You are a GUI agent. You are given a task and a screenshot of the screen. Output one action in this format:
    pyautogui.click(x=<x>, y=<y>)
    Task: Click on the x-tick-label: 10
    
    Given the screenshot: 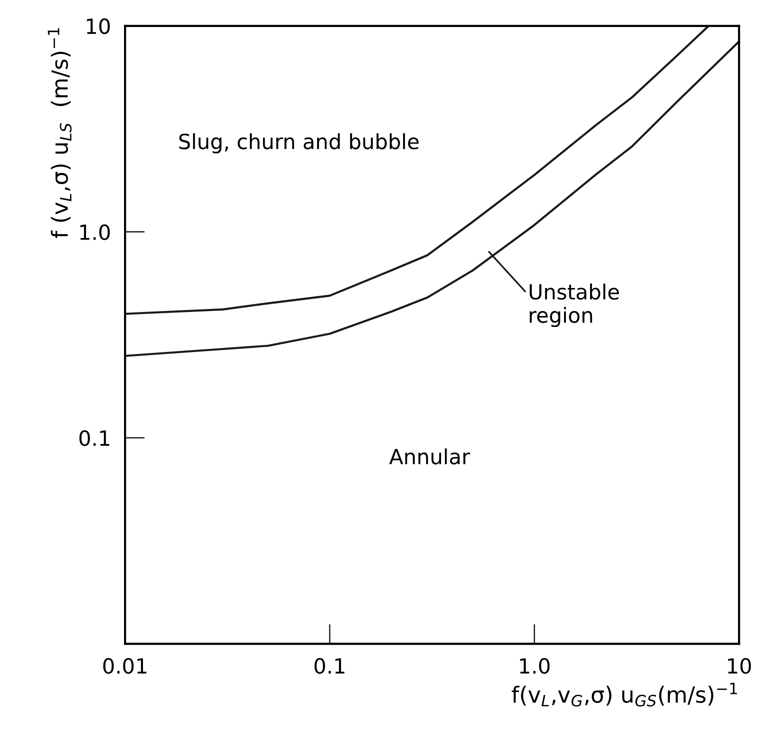 What is the action you would take?
    pyautogui.click(x=739, y=666)
    